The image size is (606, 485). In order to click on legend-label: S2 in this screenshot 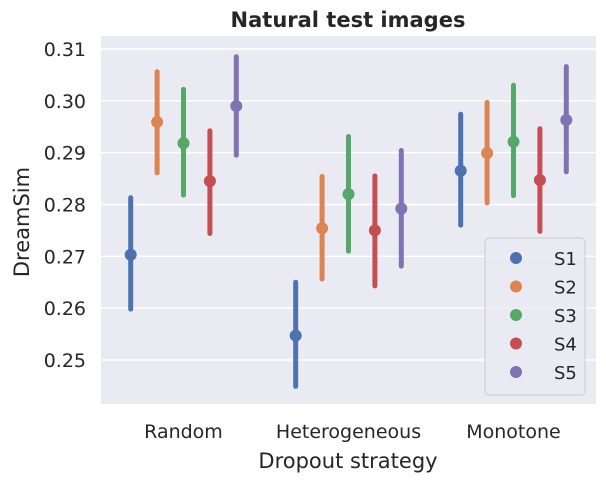, I will do `click(565, 288)`.